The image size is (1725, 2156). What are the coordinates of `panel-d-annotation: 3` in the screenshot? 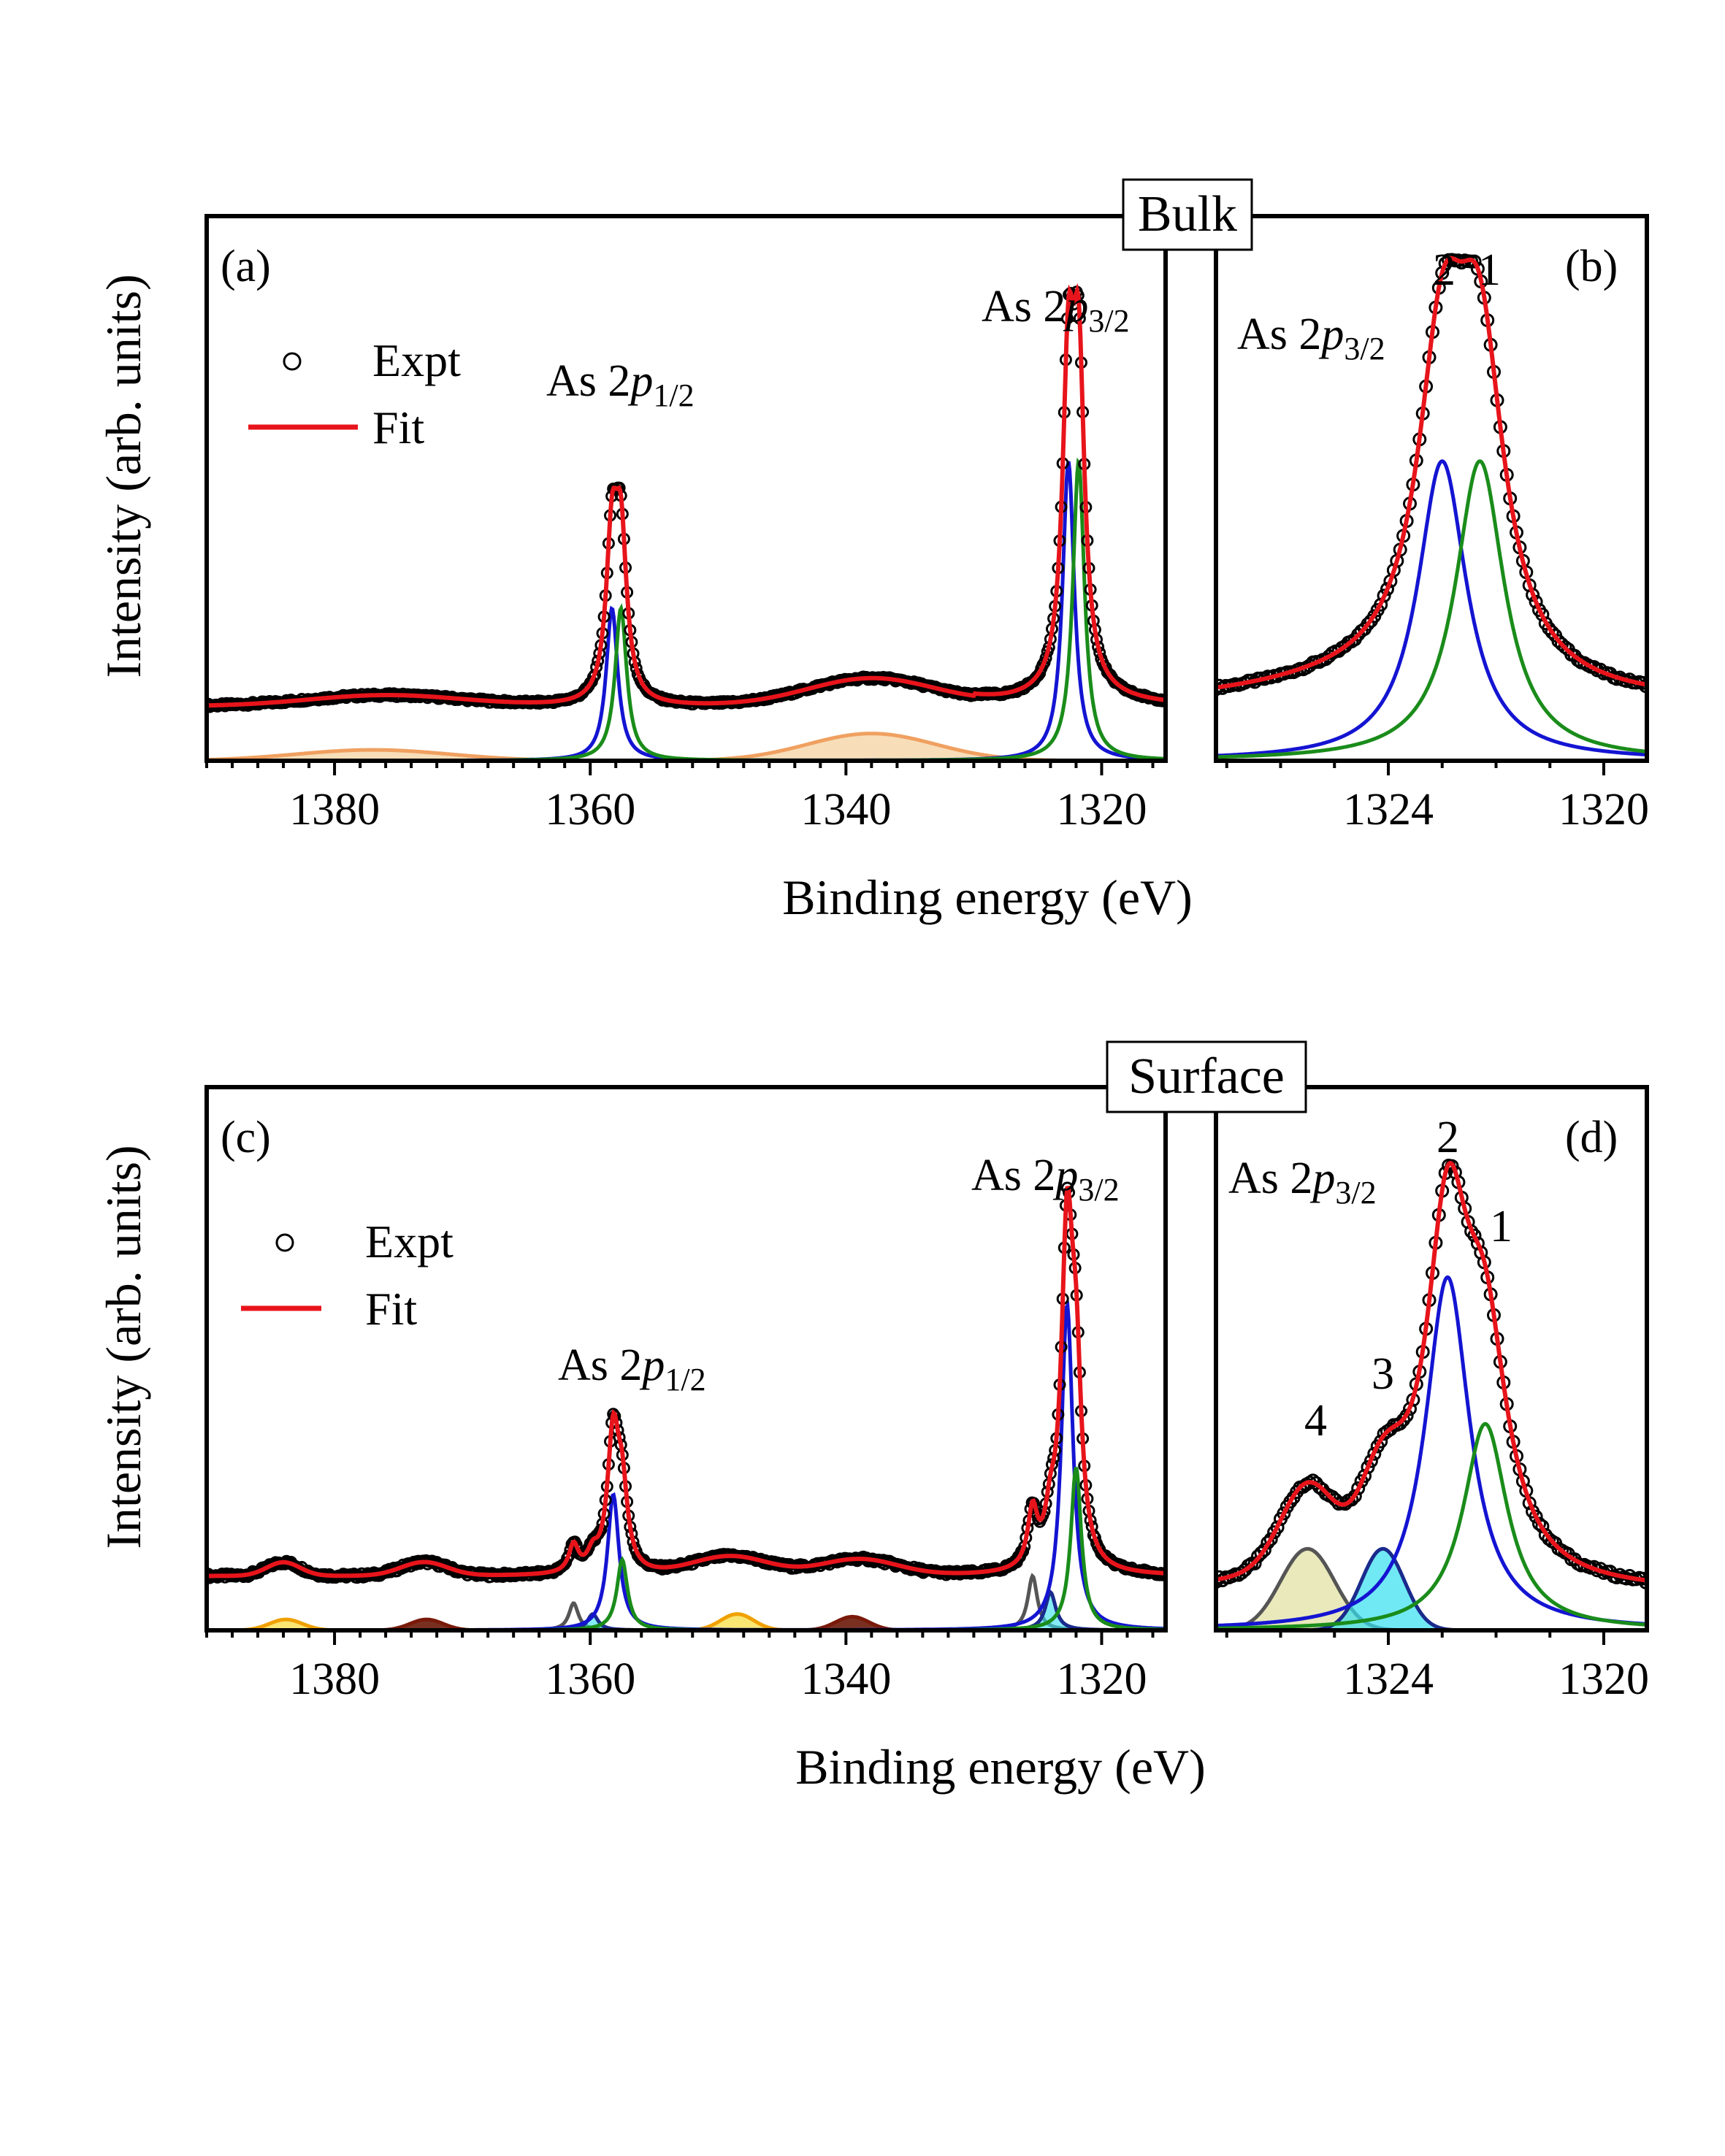 It's located at (1383, 1374).